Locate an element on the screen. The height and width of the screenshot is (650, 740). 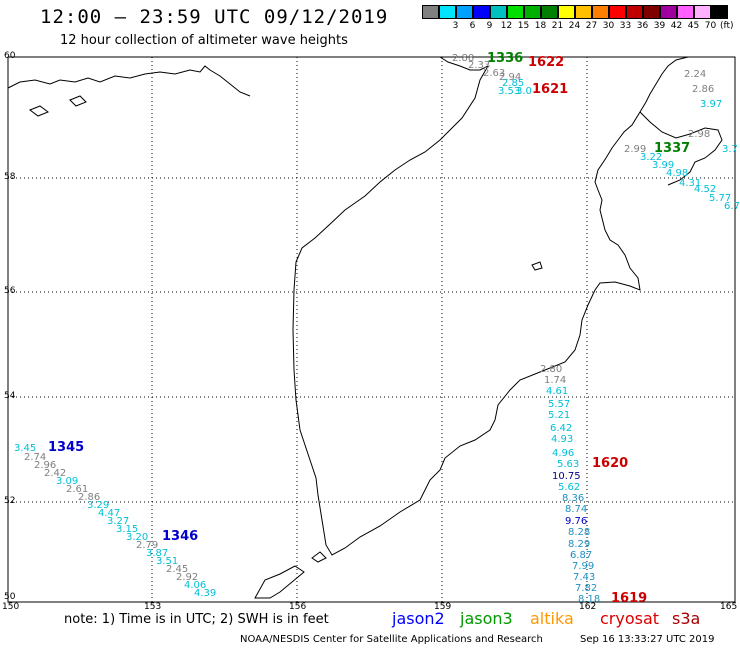
swh-value-label: 6.42 is located at coordinates (561, 428).